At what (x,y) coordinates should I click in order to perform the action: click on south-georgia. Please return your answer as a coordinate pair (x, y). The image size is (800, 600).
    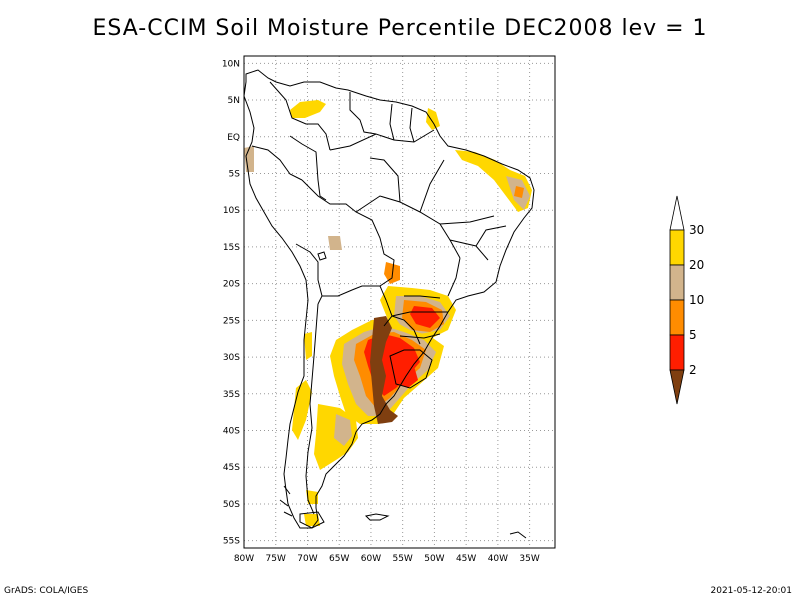
    Looking at the image, I should click on (518, 535).